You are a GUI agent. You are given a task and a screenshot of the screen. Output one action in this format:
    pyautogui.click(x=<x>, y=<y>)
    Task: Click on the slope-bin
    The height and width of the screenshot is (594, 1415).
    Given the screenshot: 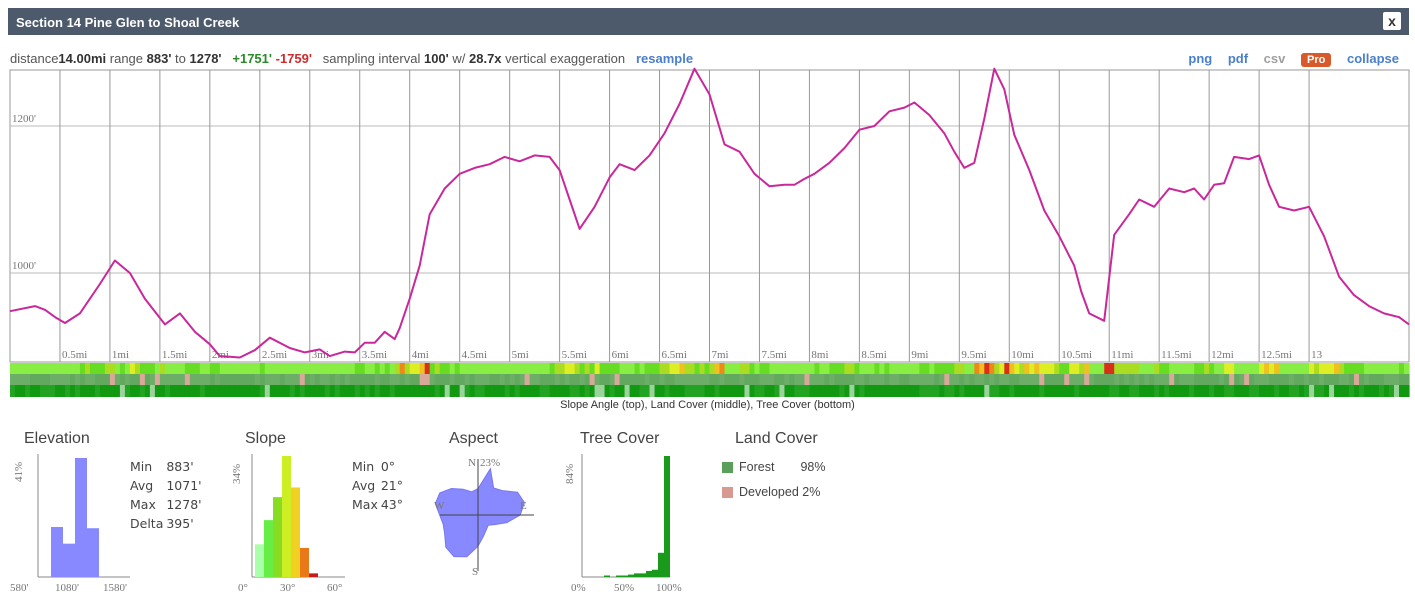 What is the action you would take?
    pyautogui.click(x=268, y=548)
    